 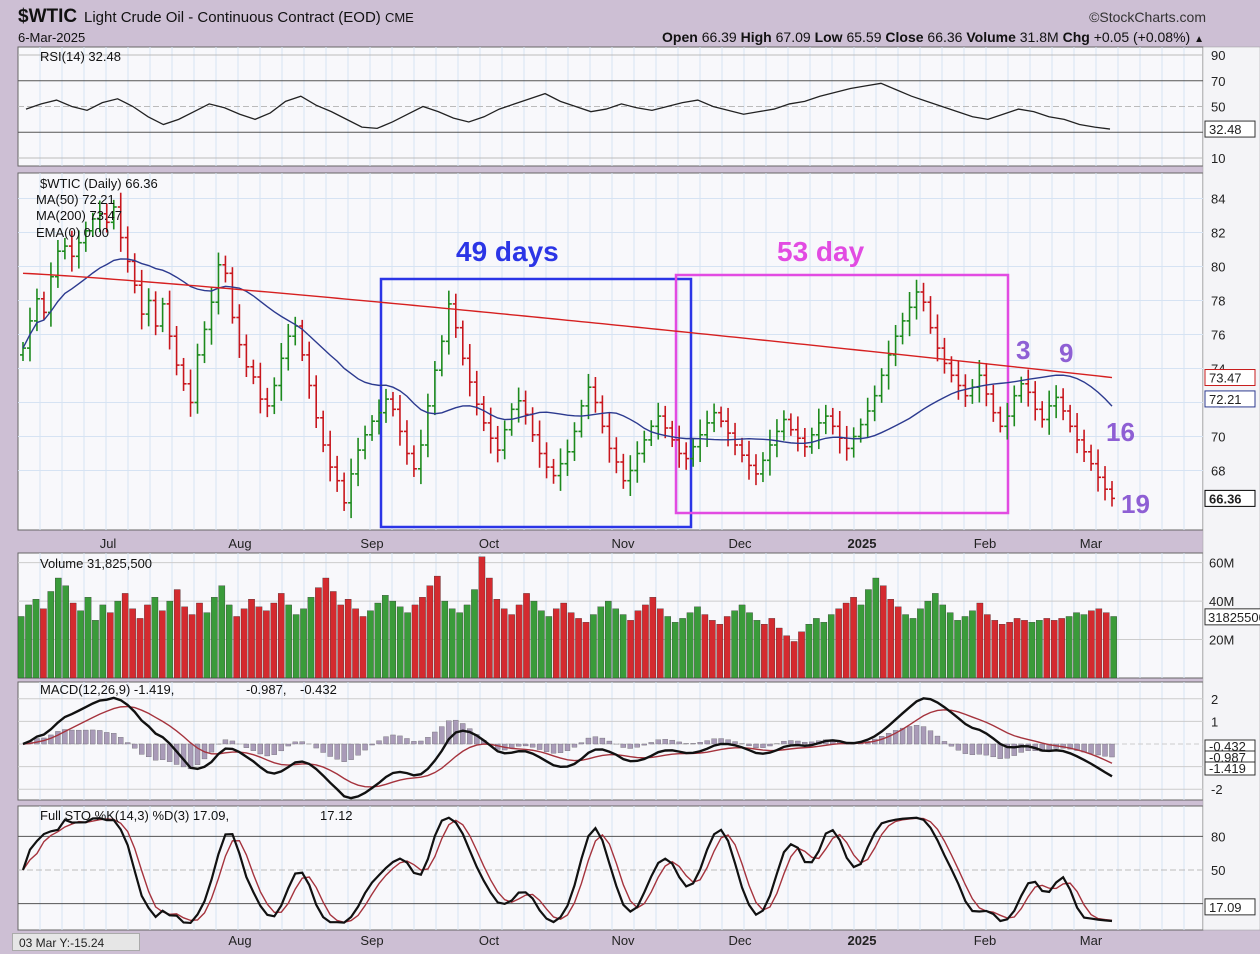 What do you see at coordinates (48, 16) in the screenshot?
I see `symbol-title: $WTIC` at bounding box center [48, 16].